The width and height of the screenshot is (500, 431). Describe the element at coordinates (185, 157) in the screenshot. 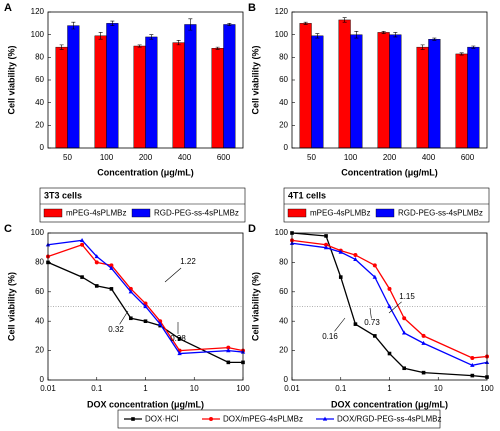

I see `x-tick-label: 400` at that location.